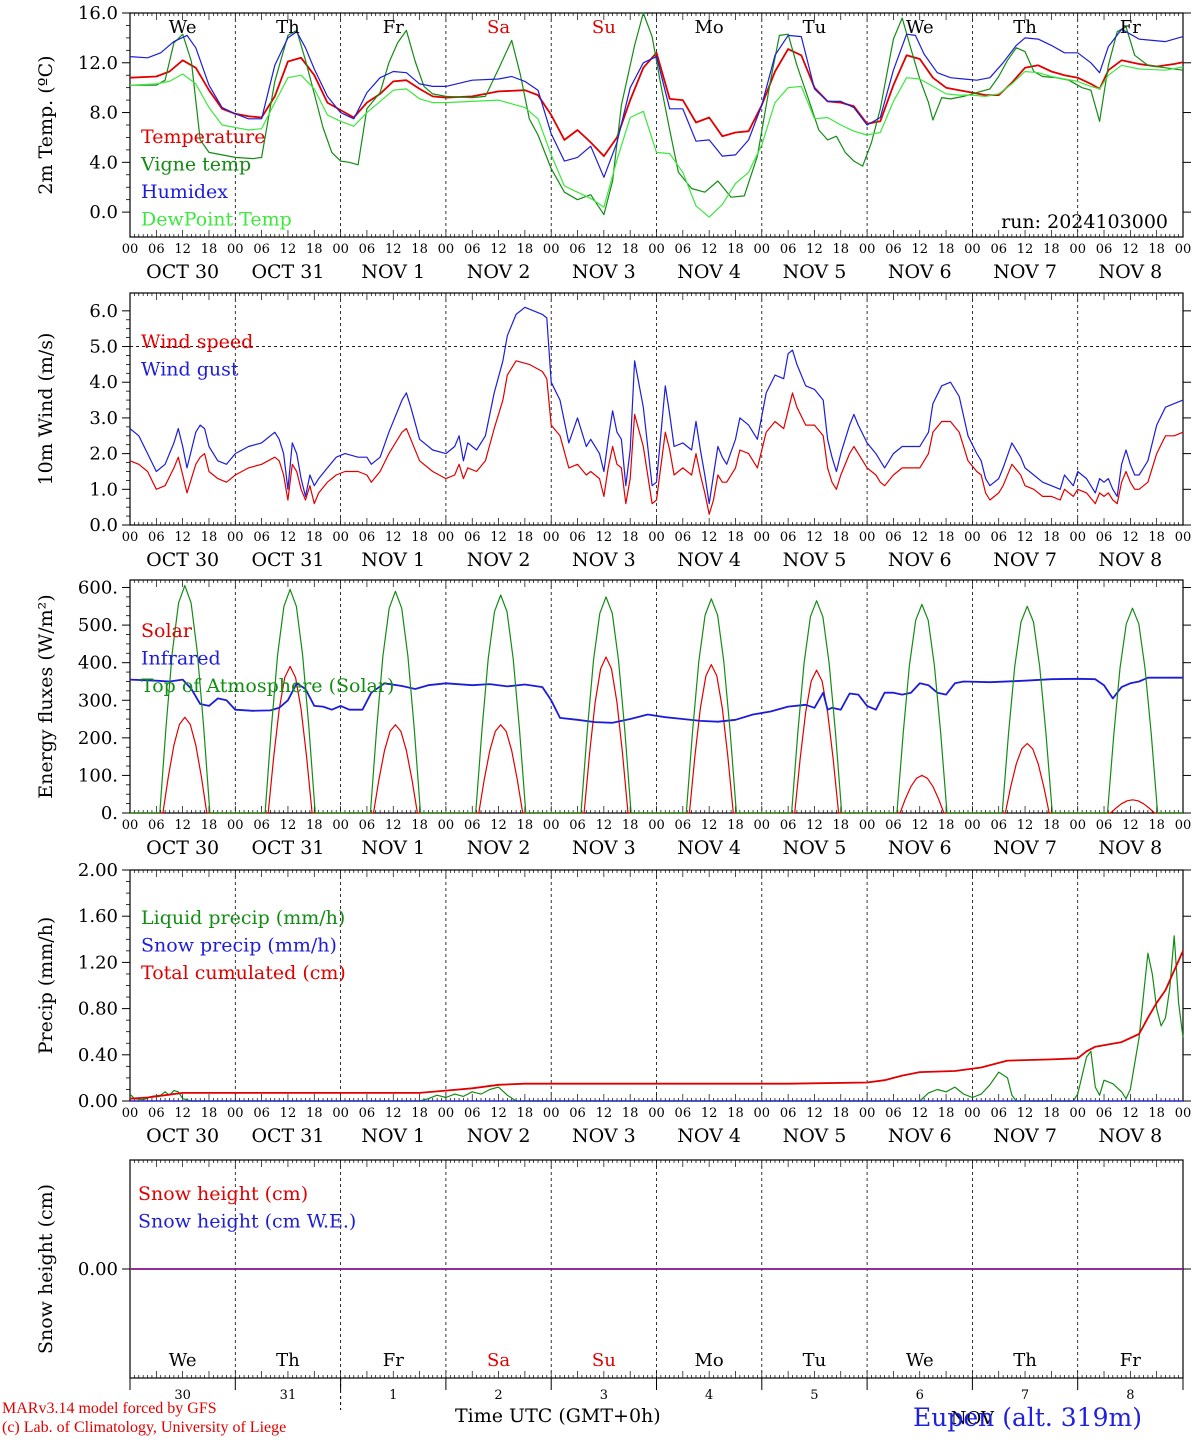 The image size is (1194, 1444). Describe the element at coordinates (103, 525) in the screenshot. I see `y-tick-label: 0.0` at that location.